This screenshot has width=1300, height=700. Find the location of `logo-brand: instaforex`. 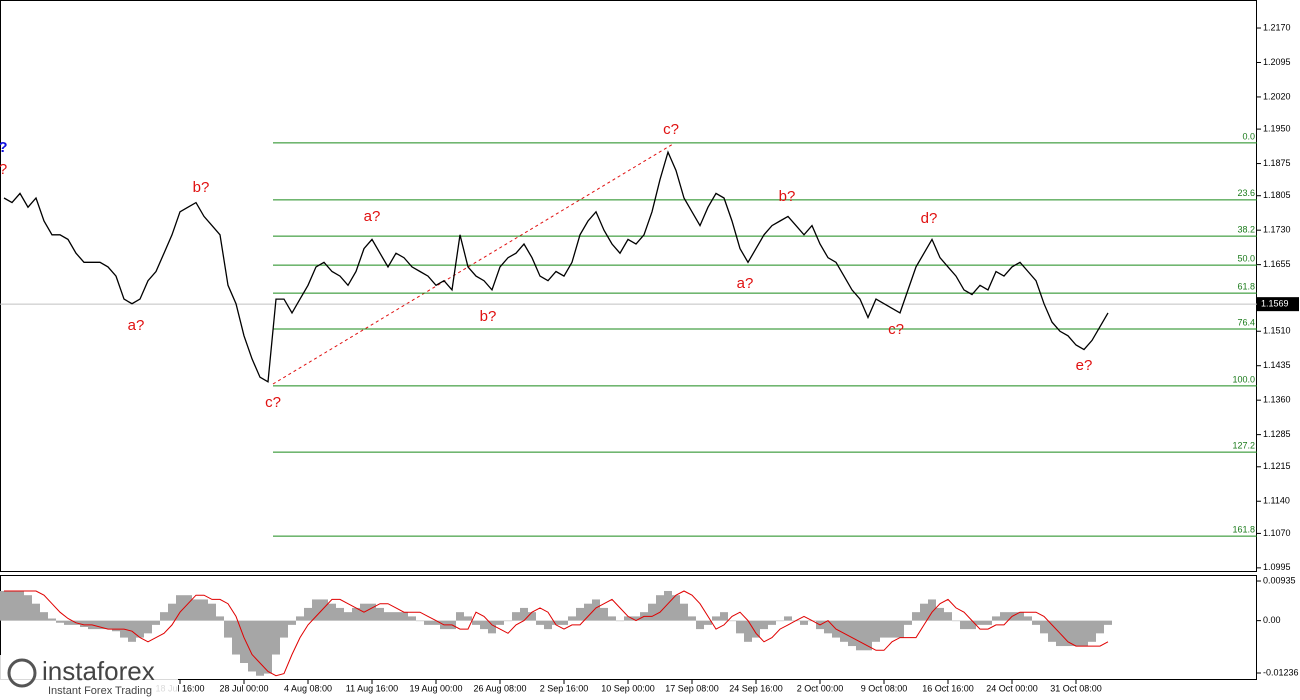

logo-brand: instaforex is located at coordinates (98, 671).